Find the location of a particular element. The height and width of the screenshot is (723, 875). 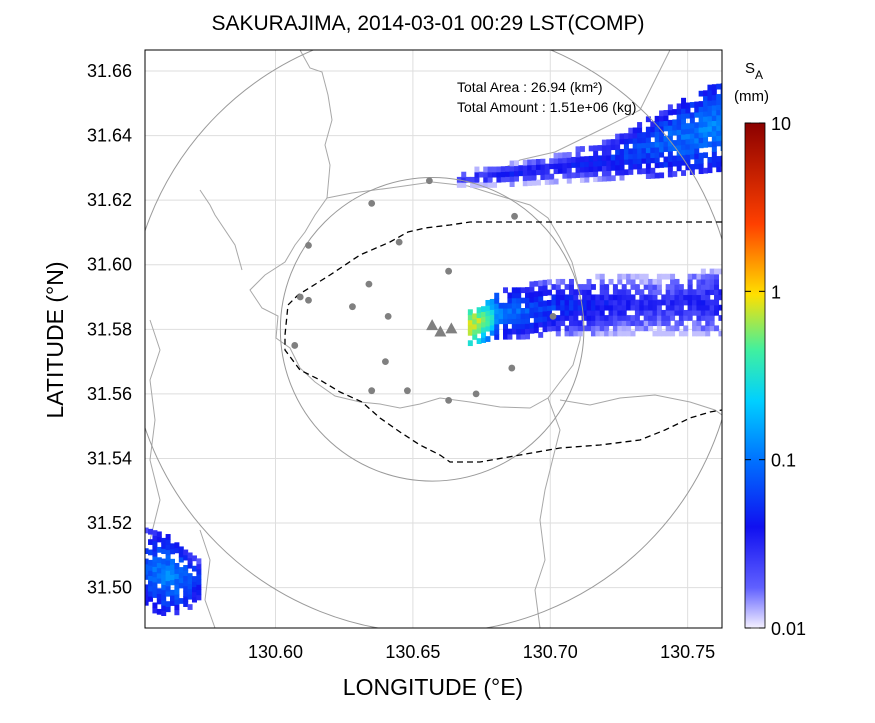

colorbar-gradient is located at coordinates (755, 375).